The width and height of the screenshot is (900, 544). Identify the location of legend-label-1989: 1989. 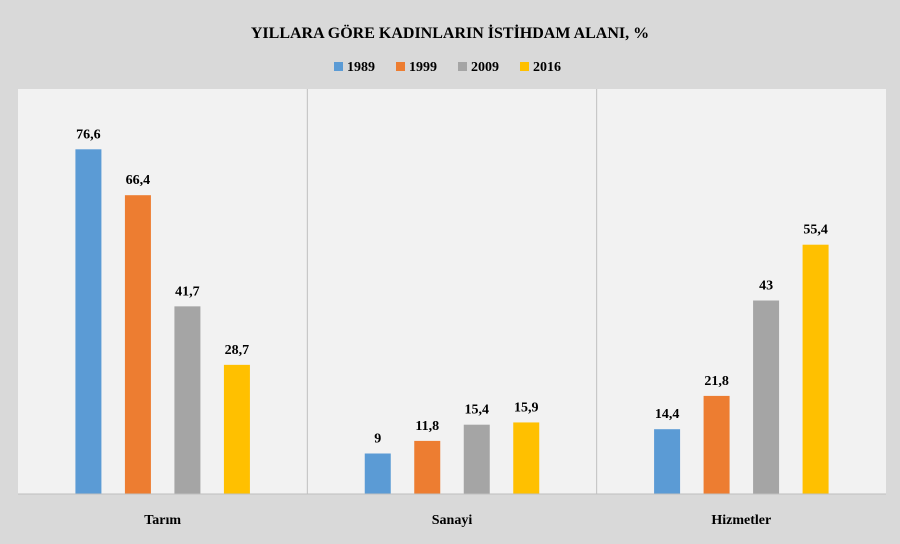
(361, 67).